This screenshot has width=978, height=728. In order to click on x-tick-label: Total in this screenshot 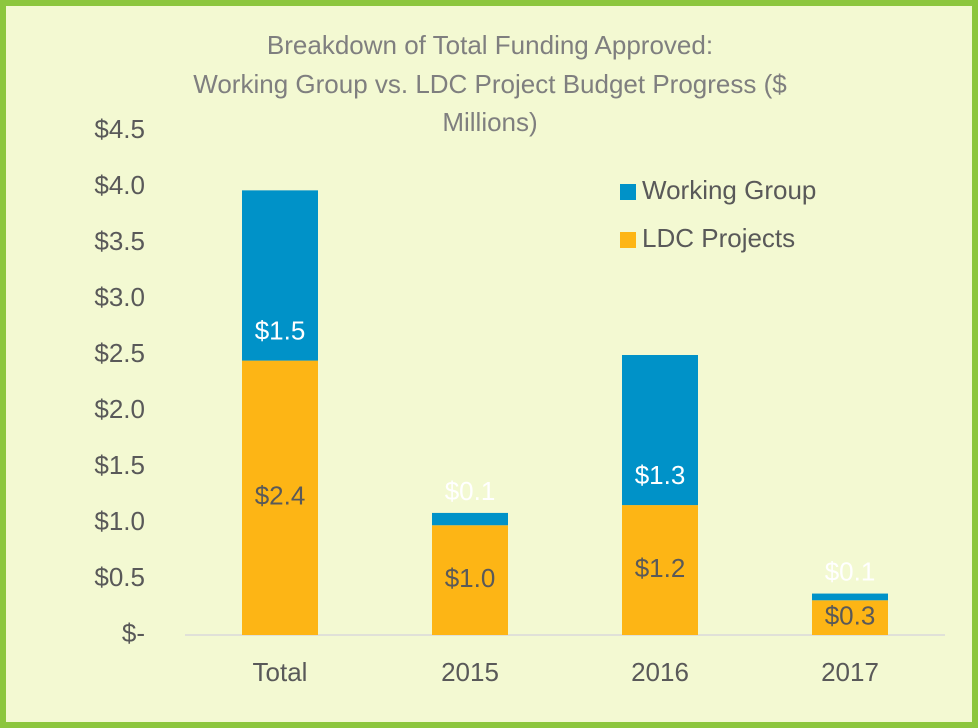, I will do `click(280, 672)`.